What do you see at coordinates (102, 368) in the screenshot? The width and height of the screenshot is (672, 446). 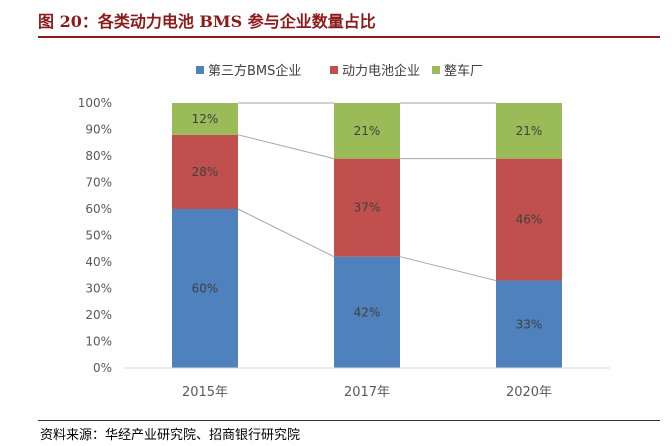 I see `y-tick-label: 0%` at bounding box center [102, 368].